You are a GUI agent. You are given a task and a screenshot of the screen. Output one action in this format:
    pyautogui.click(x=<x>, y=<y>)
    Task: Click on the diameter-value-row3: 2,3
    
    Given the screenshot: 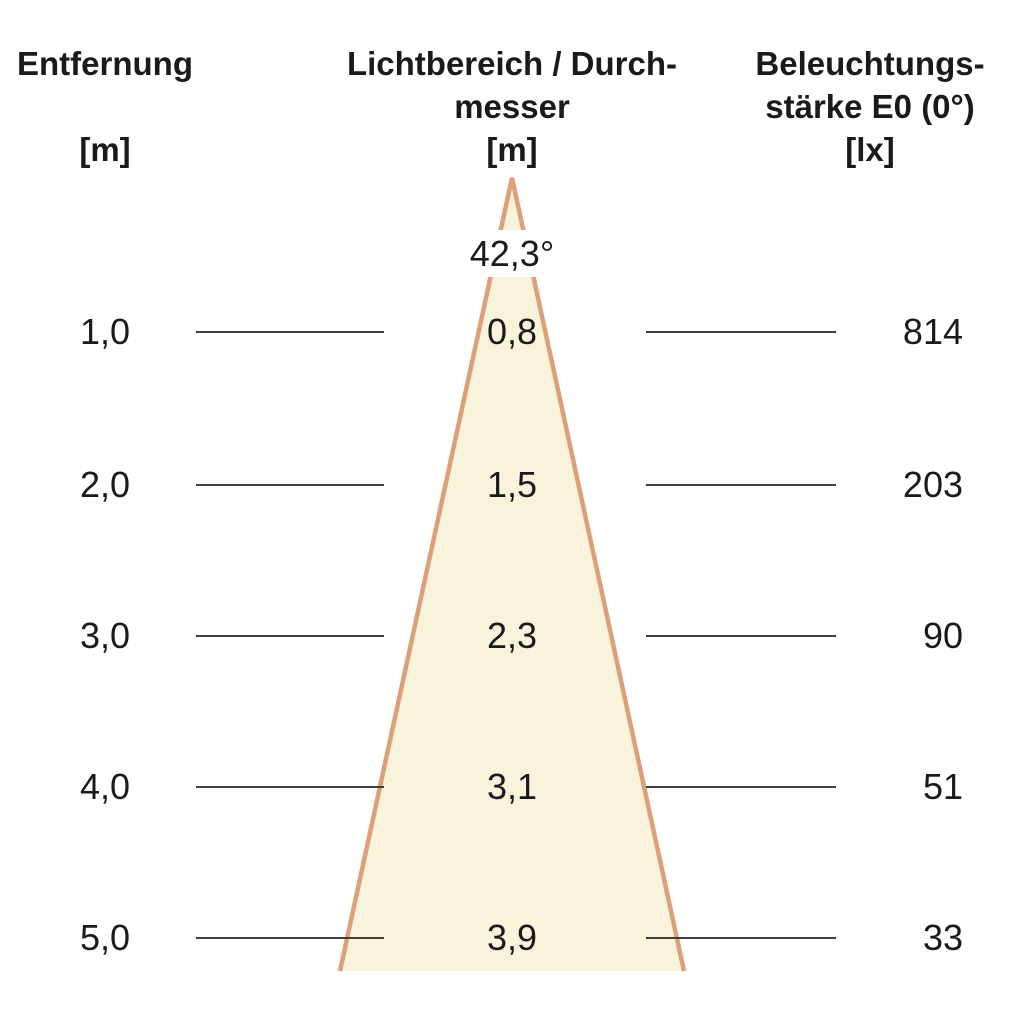 What is the action you would take?
    pyautogui.click(x=512, y=635)
    